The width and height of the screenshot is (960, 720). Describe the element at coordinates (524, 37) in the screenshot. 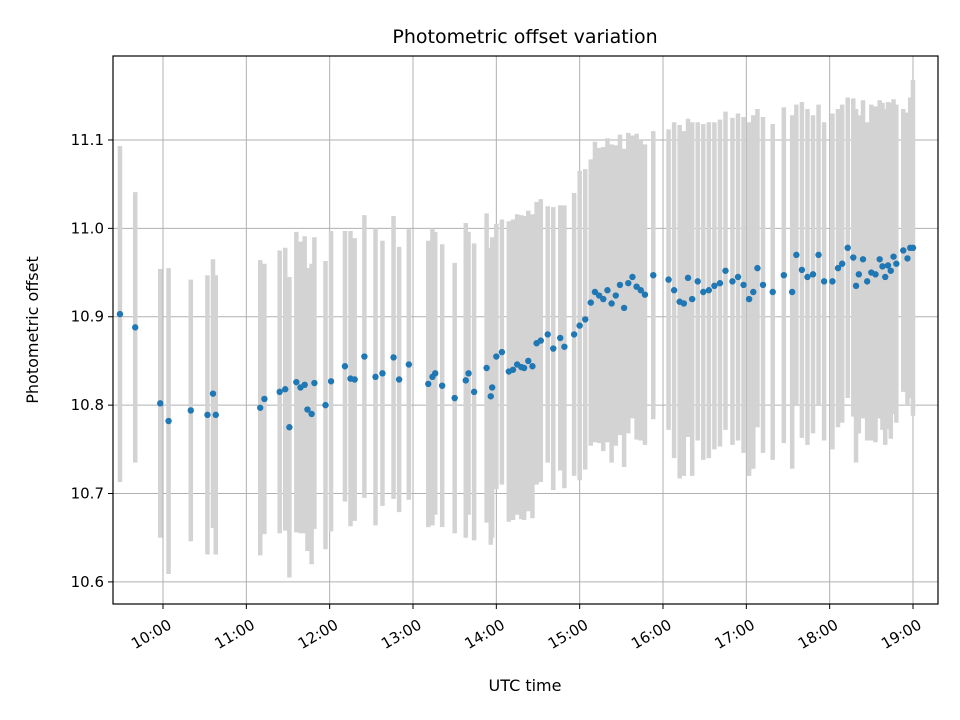

I see `chart-title: Photometric offset variation` at that location.